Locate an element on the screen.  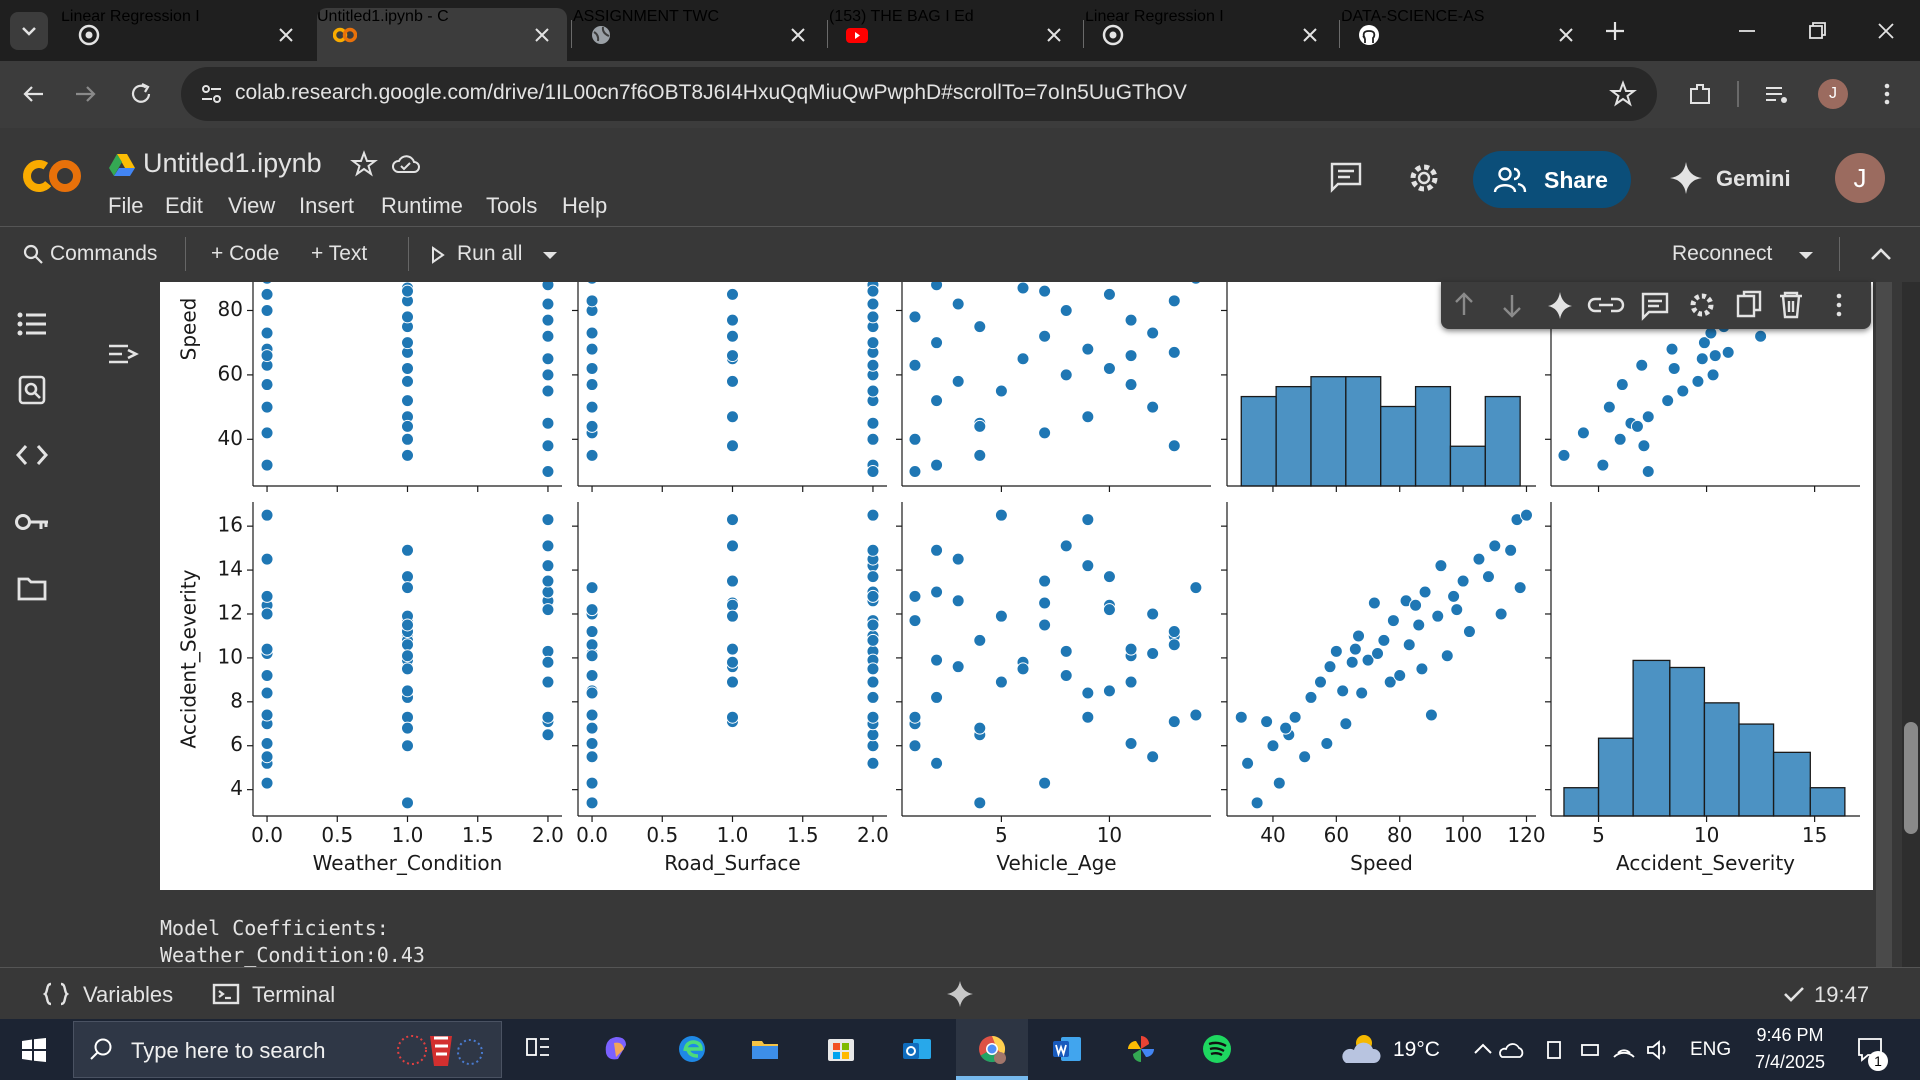
notification-icon is located at coordinates (1871, 1050).